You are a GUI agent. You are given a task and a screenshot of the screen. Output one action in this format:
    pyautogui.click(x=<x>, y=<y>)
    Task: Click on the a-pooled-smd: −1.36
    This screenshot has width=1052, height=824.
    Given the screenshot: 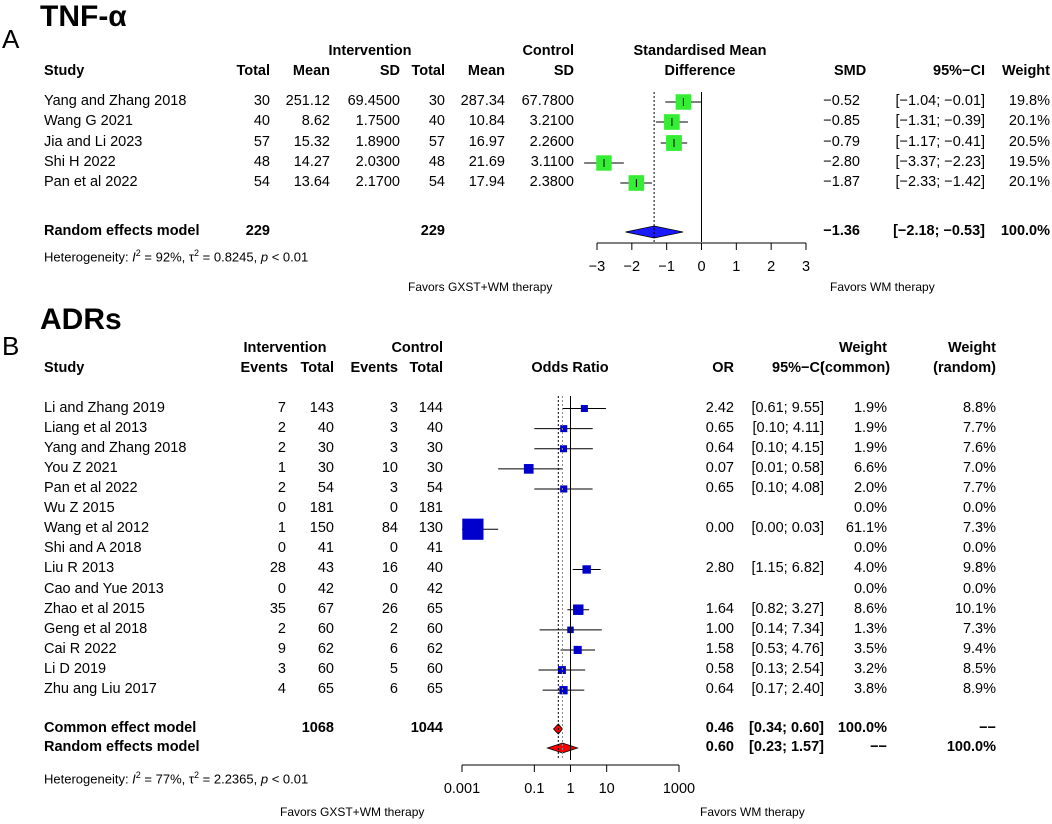 What is the action you would take?
    pyautogui.click(x=841, y=231)
    